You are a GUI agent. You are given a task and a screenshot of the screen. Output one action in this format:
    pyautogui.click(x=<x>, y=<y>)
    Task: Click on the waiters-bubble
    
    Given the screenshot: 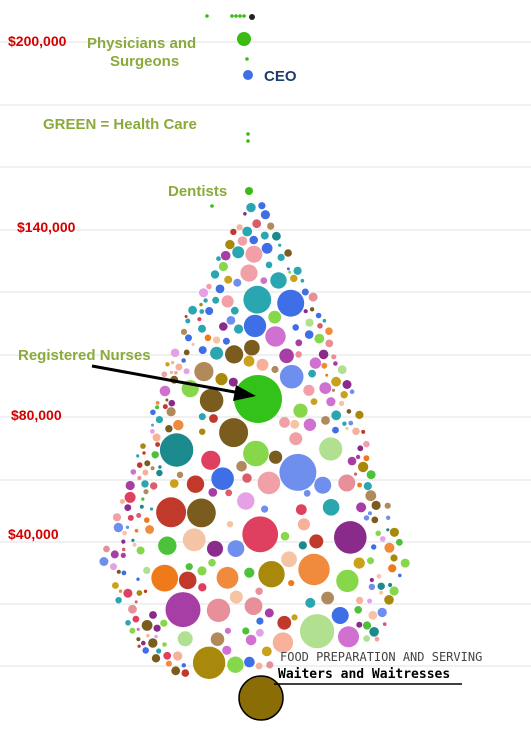 What is the action you would take?
    pyautogui.click(x=261, y=698)
    